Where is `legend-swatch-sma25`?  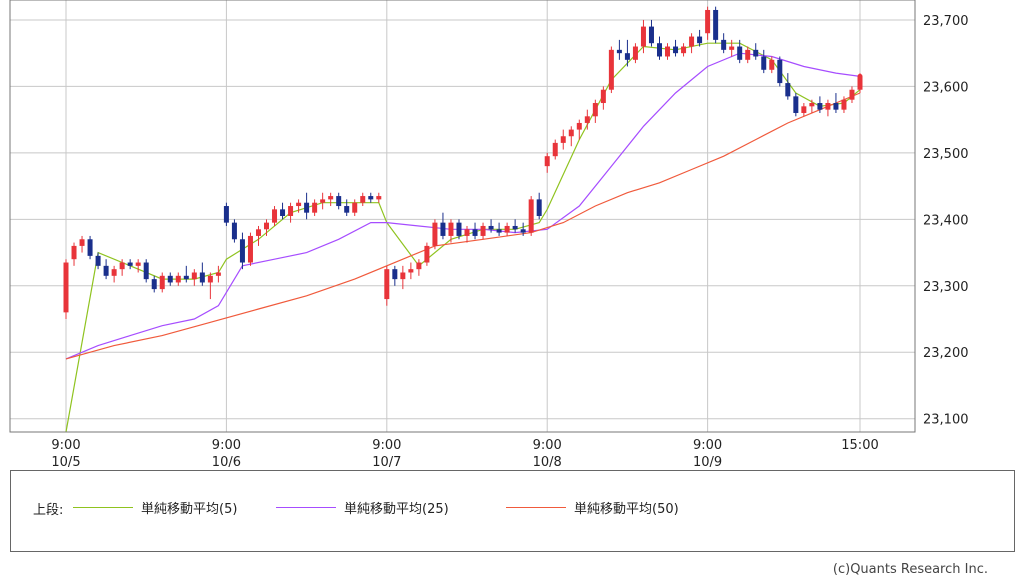 legend-swatch-sma25 is located at coordinates (306, 507).